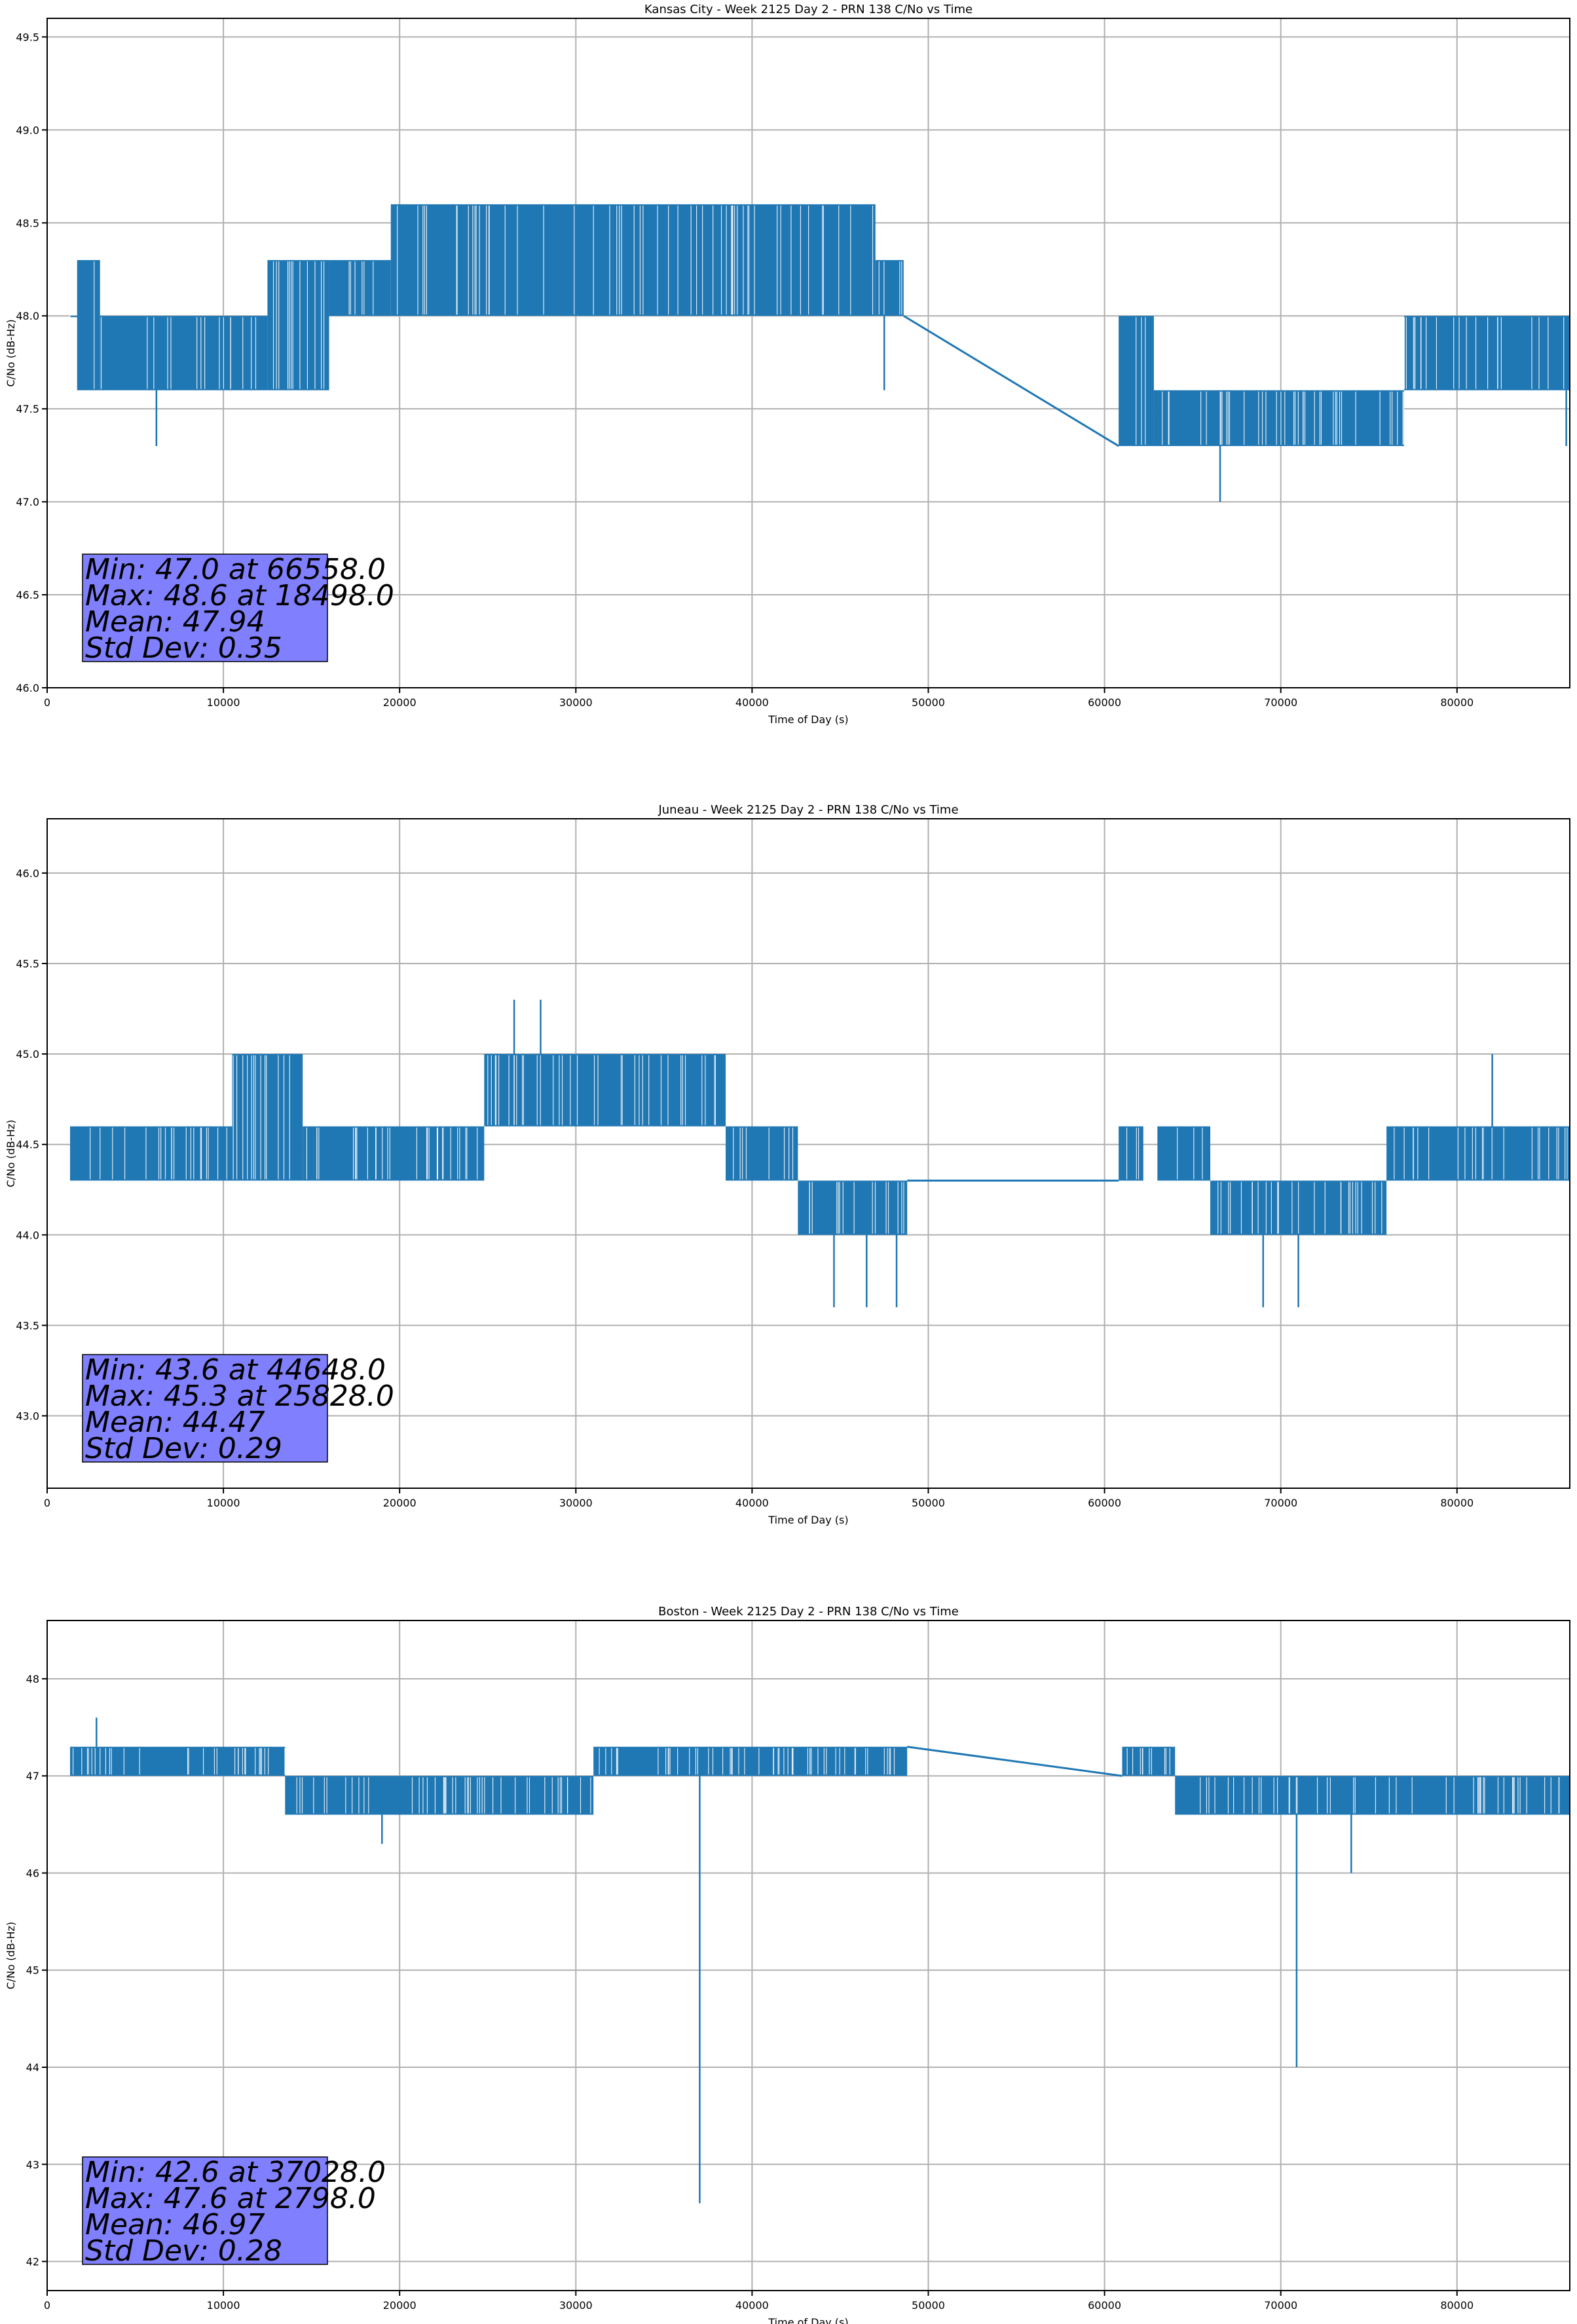  What do you see at coordinates (27, 1235) in the screenshot?
I see `y-tick-label: 44.0` at bounding box center [27, 1235].